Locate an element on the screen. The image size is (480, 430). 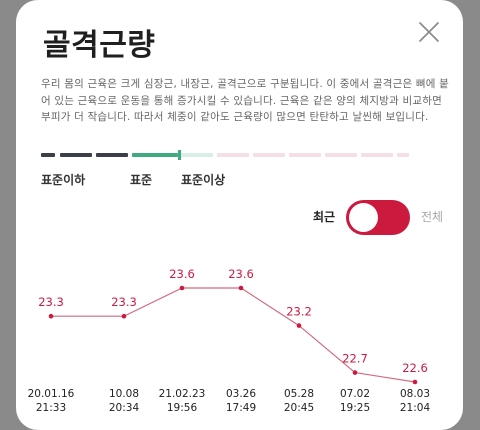
x-tick-time: 21:04 is located at coordinates (415, 408).